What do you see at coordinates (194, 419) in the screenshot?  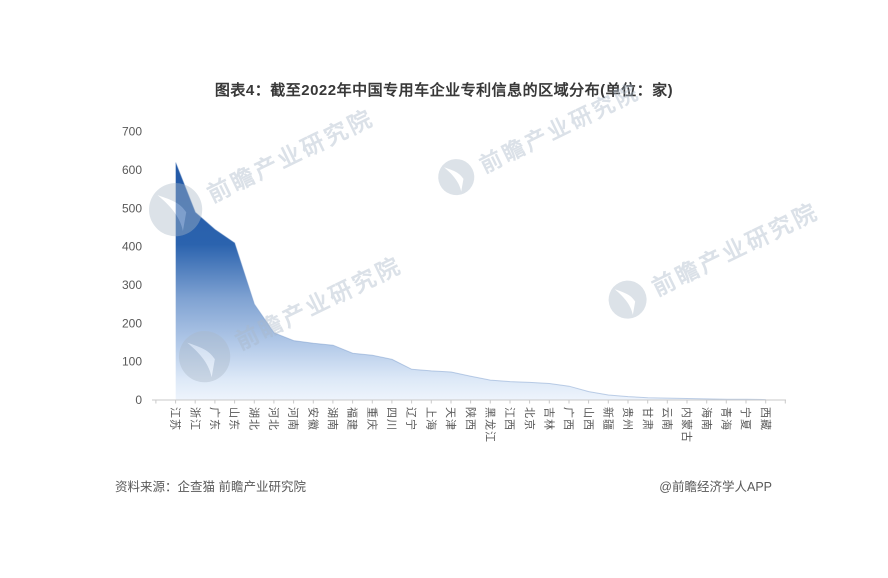 I see `x-axis-label: 浙江` at bounding box center [194, 419].